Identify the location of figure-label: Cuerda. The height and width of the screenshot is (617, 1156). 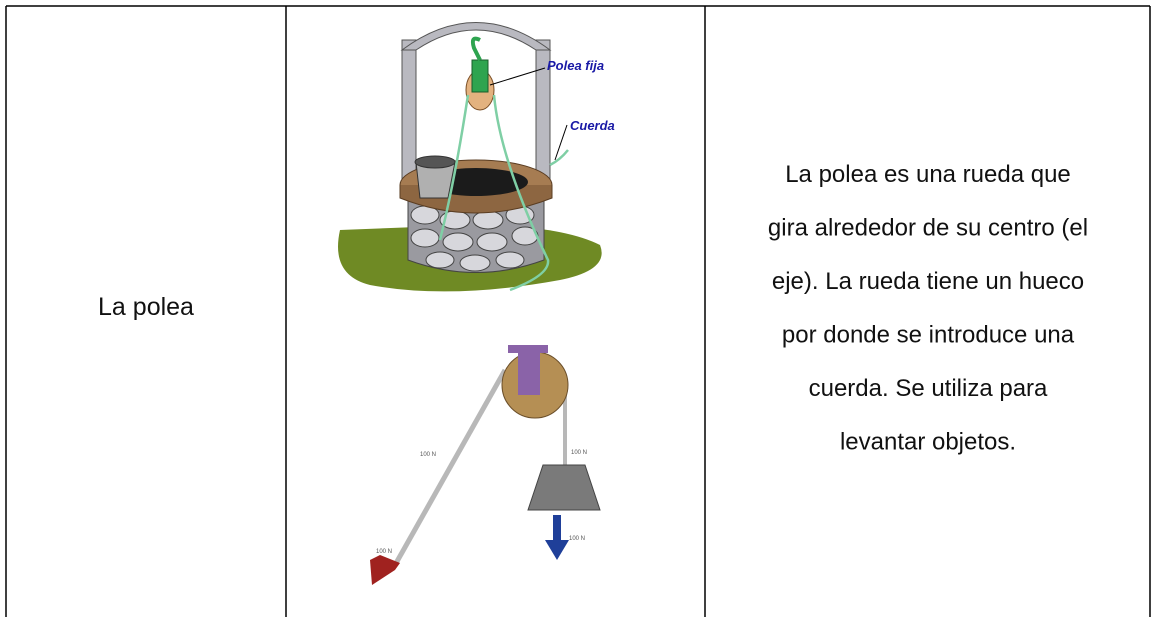
(592, 125).